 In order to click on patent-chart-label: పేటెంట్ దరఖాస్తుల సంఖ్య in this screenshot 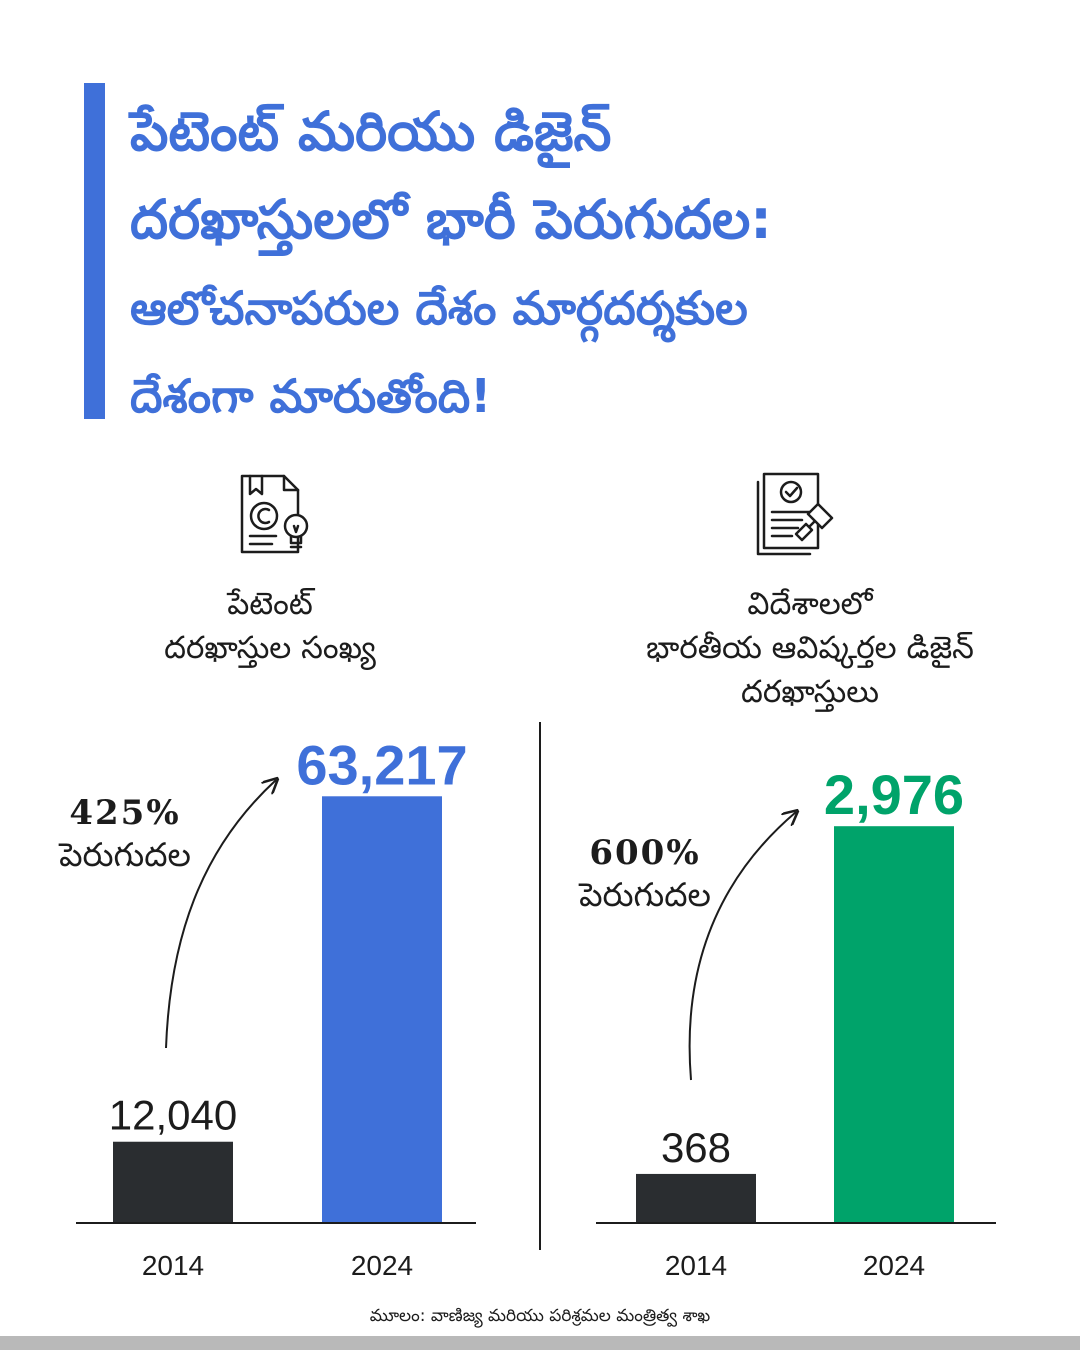, I will do `click(270, 626)`.